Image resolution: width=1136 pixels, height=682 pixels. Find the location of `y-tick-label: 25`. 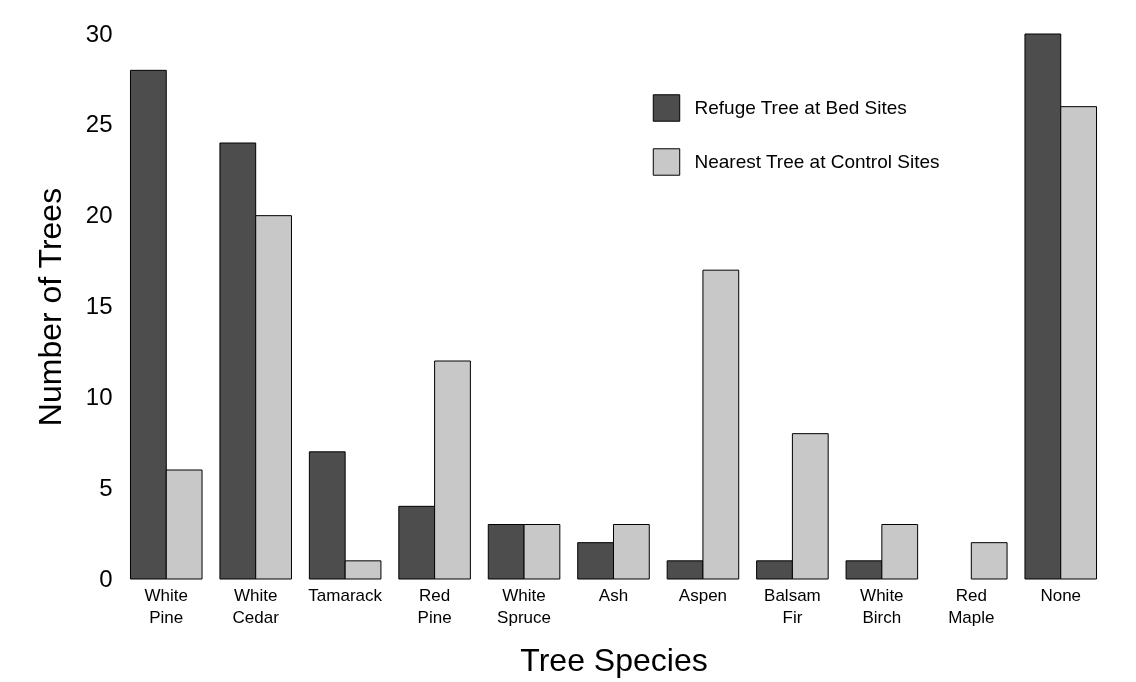

y-tick-label: 25 is located at coordinates (99, 124).